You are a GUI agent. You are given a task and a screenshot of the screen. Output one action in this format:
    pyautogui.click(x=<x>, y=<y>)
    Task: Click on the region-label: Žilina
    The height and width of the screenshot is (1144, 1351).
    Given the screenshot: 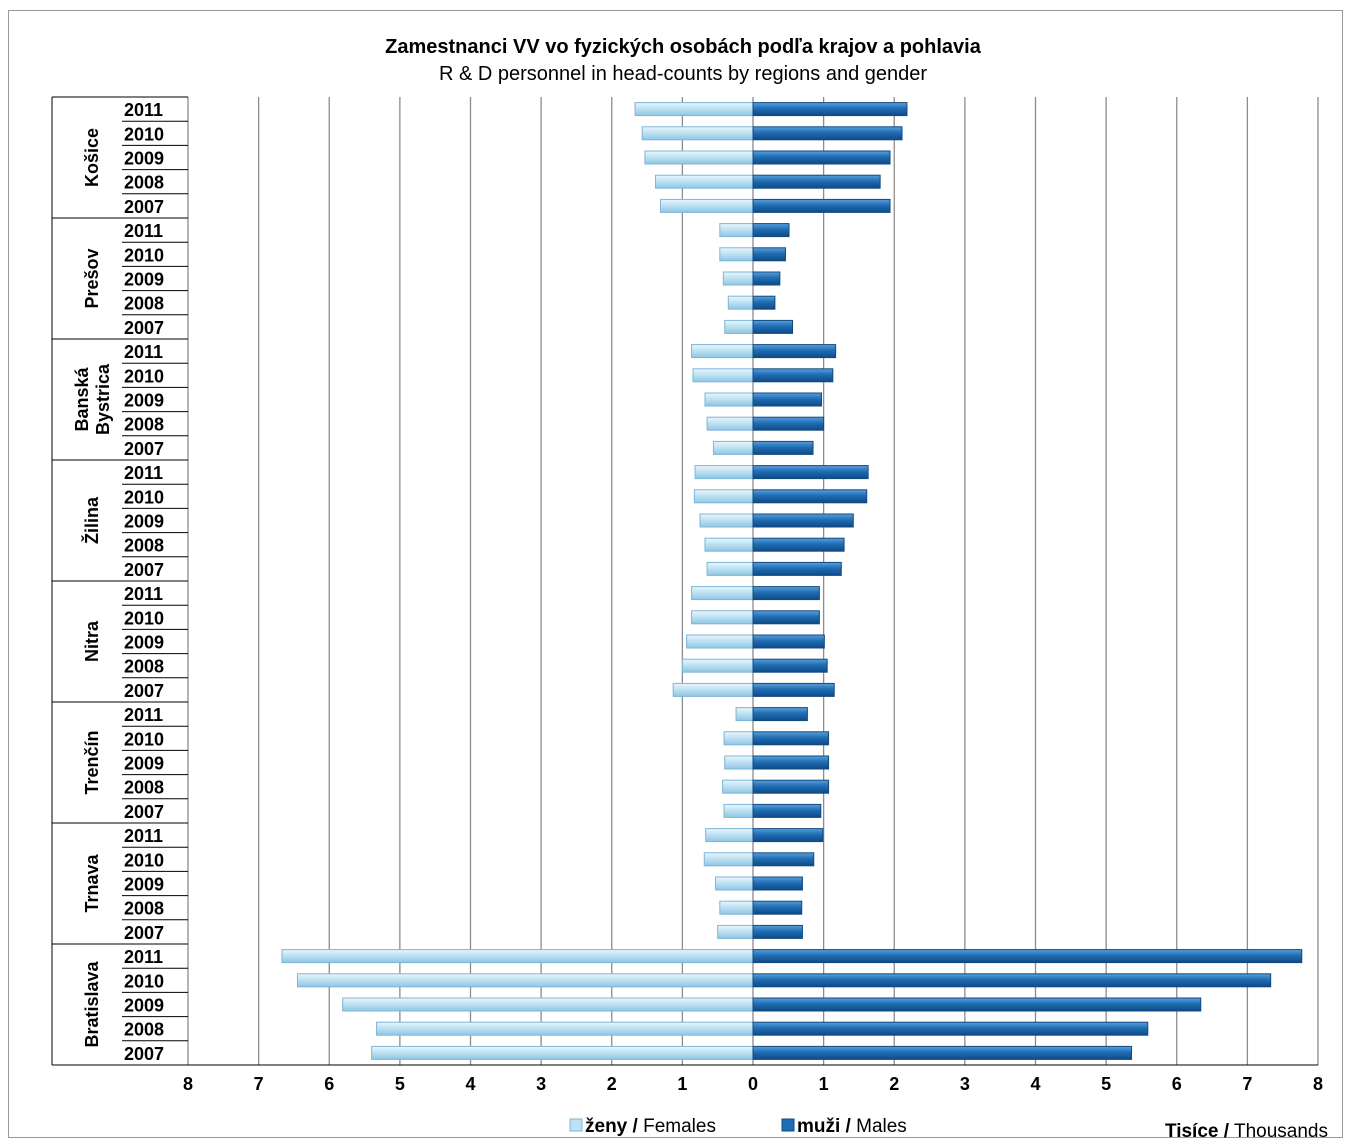 What is the action you would take?
    pyautogui.click(x=91, y=520)
    